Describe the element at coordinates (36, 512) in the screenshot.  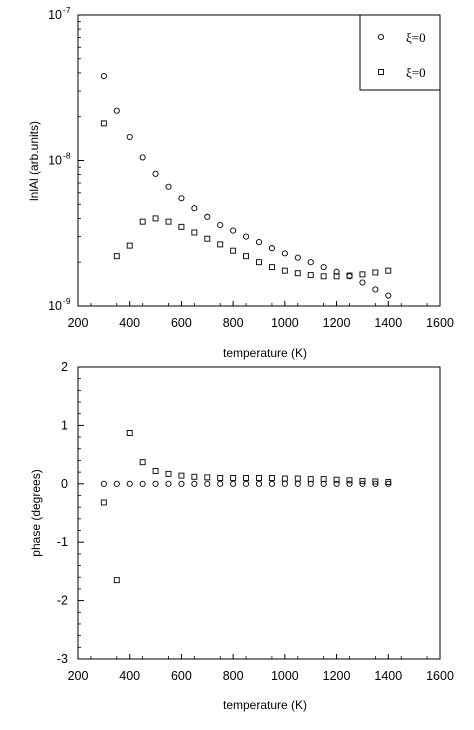
I see `bottom-y-axis-label: phase (degrees)` at that location.